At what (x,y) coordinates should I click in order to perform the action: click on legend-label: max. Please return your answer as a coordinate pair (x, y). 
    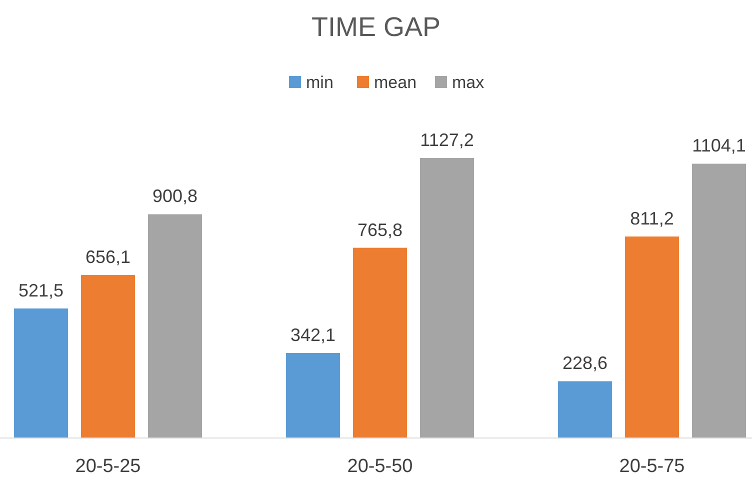
    Looking at the image, I should click on (468, 82).